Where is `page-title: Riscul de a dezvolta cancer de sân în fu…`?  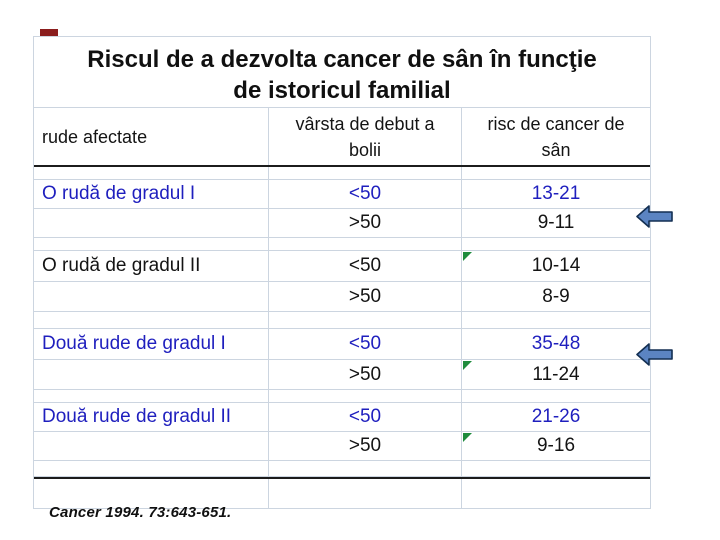 page-title: Riscul de a dezvolta cancer de sân în fu… is located at coordinates (342, 72).